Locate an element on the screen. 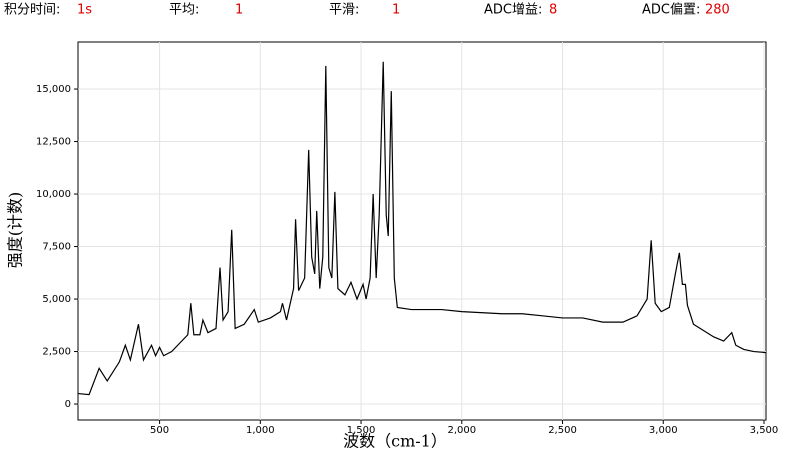 The width and height of the screenshot is (788, 463). x-tick-label: 1,000 is located at coordinates (260, 430).